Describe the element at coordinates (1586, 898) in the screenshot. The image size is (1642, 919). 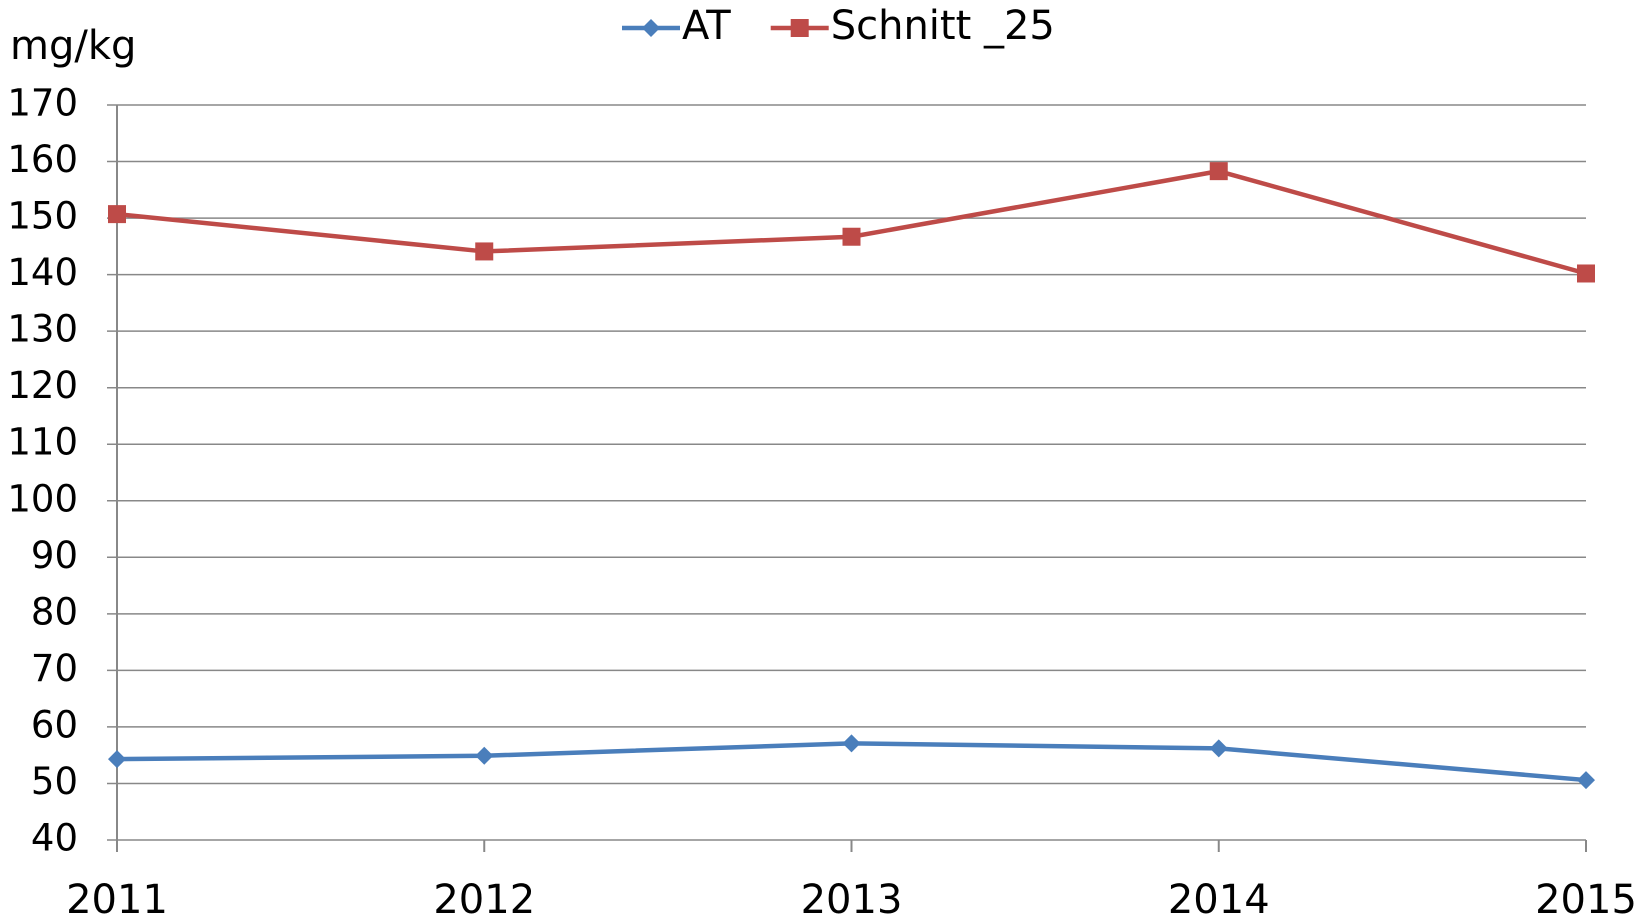
I see `x-tick-label: 2015` at that location.